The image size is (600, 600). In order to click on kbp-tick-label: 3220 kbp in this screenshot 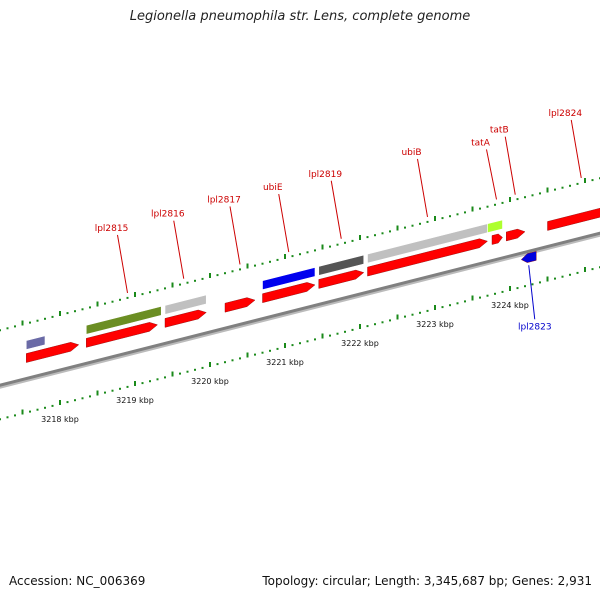, I will do `click(210, 381)`.